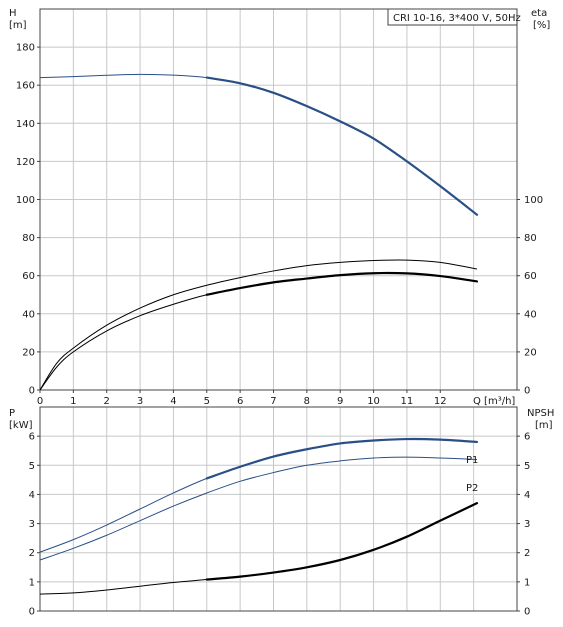 The image size is (563, 627). What do you see at coordinates (527, 466) in the screenshot?
I see `right-tick-label: 5` at bounding box center [527, 466].